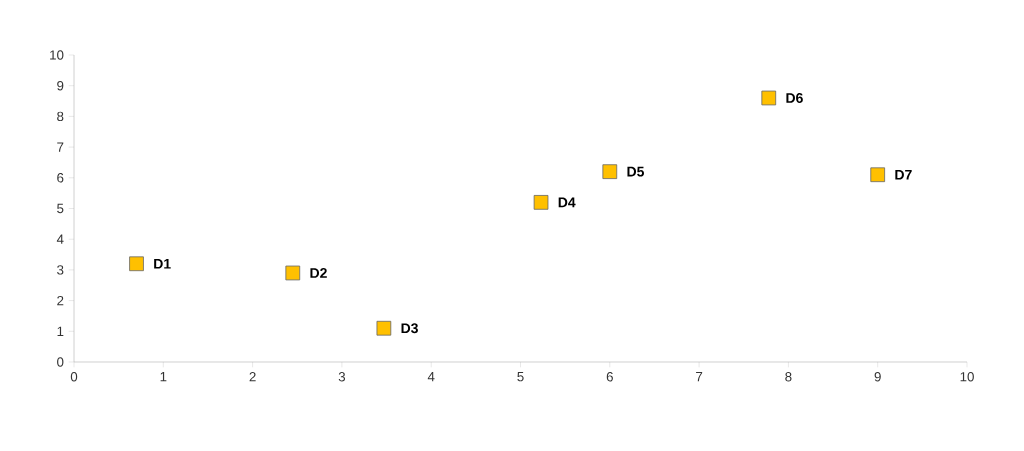 The image size is (1024, 451). I want to click on annotation: D1, so click(162, 263).